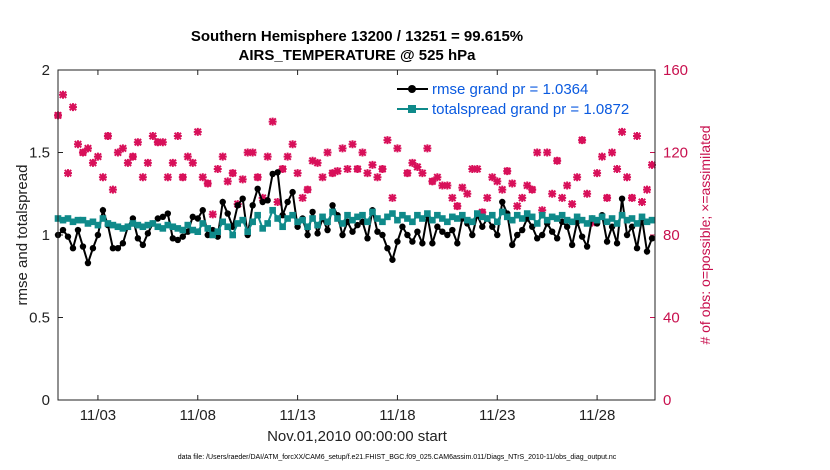 Image resolution: width=830 pixels, height=470 pixels. What do you see at coordinates (357, 436) in the screenshot?
I see `x-axis-label: Nov.01,2010 00:00:00 start` at bounding box center [357, 436].